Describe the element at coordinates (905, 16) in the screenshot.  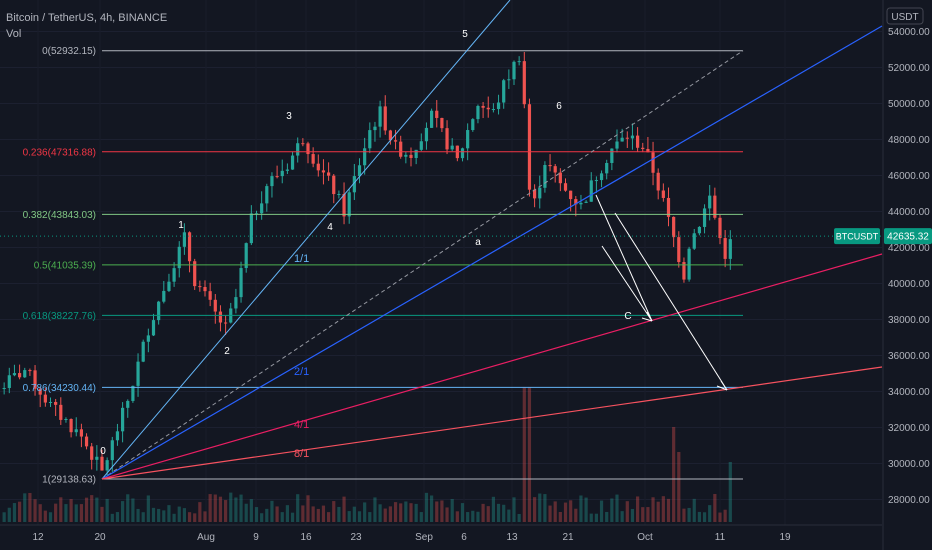
I see `currency-badge` at that location.